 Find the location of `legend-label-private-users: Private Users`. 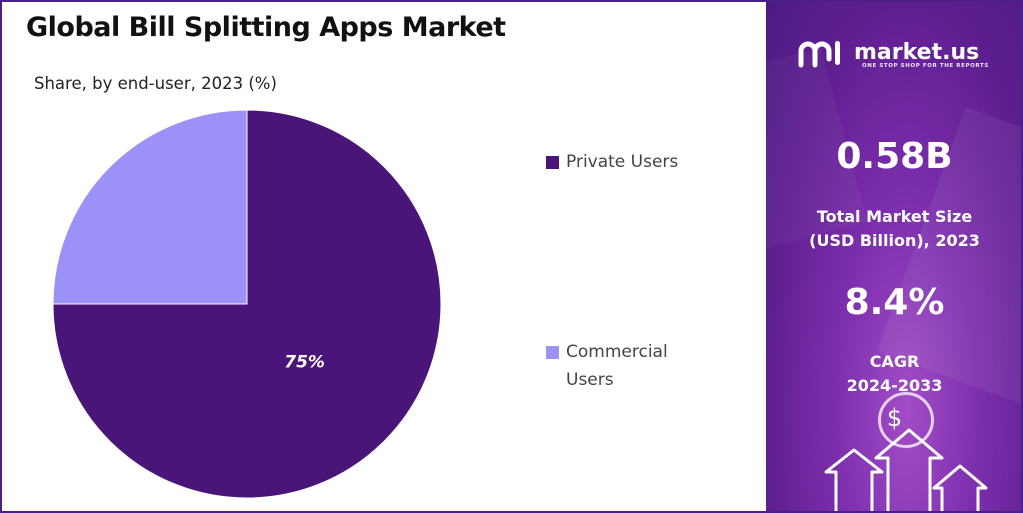

legend-label-private-users: Private Users is located at coordinates (622, 162).